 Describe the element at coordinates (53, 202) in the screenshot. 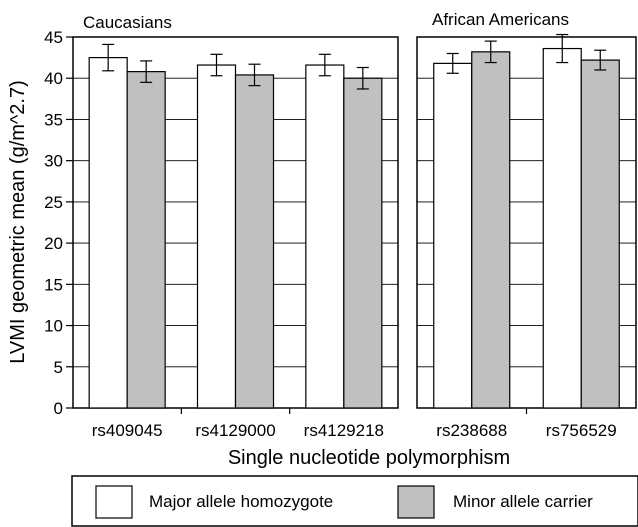

I see `y-tick-label: 25` at that location.